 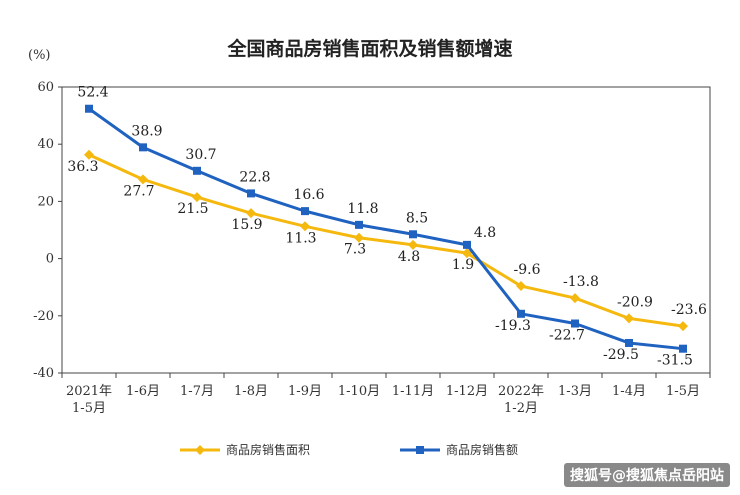 I want to click on legend-item-area: 商品房销售面积, so click(x=245, y=449).